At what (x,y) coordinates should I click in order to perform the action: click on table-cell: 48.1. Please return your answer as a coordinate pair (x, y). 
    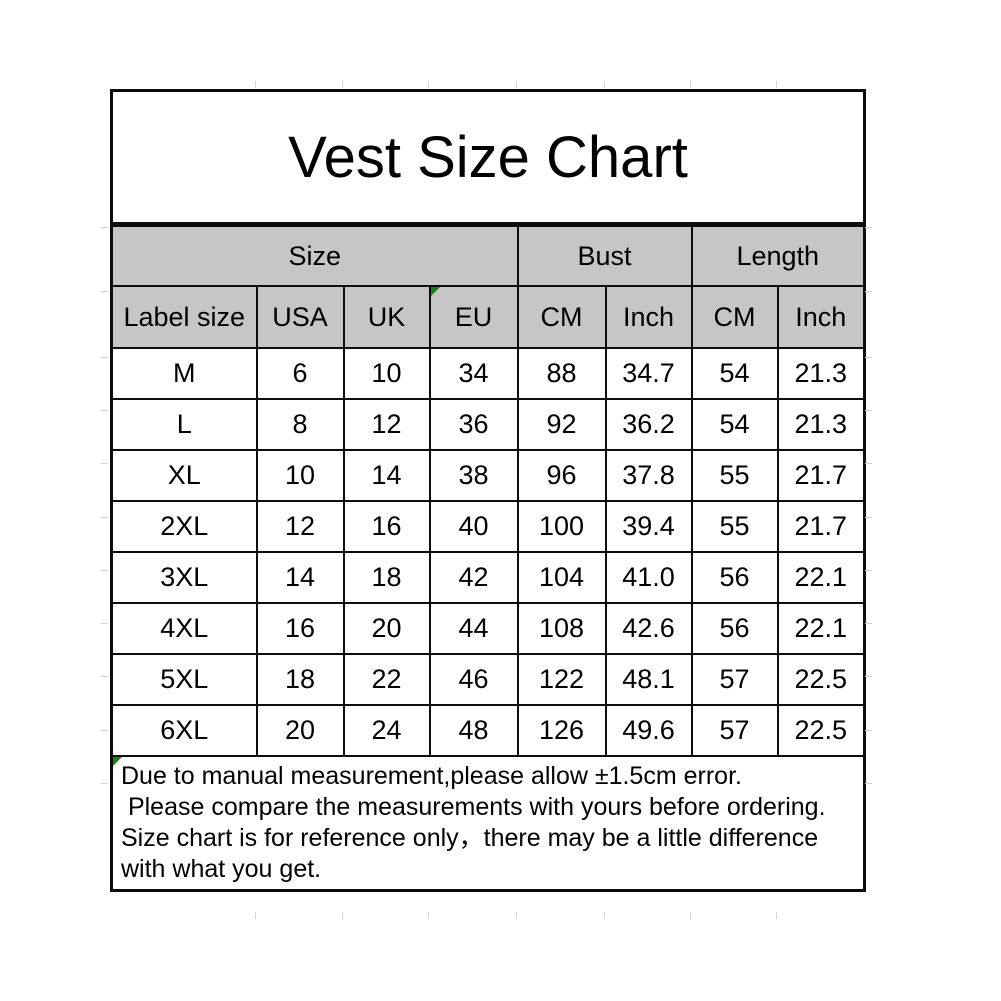
    Looking at the image, I should click on (648, 679).